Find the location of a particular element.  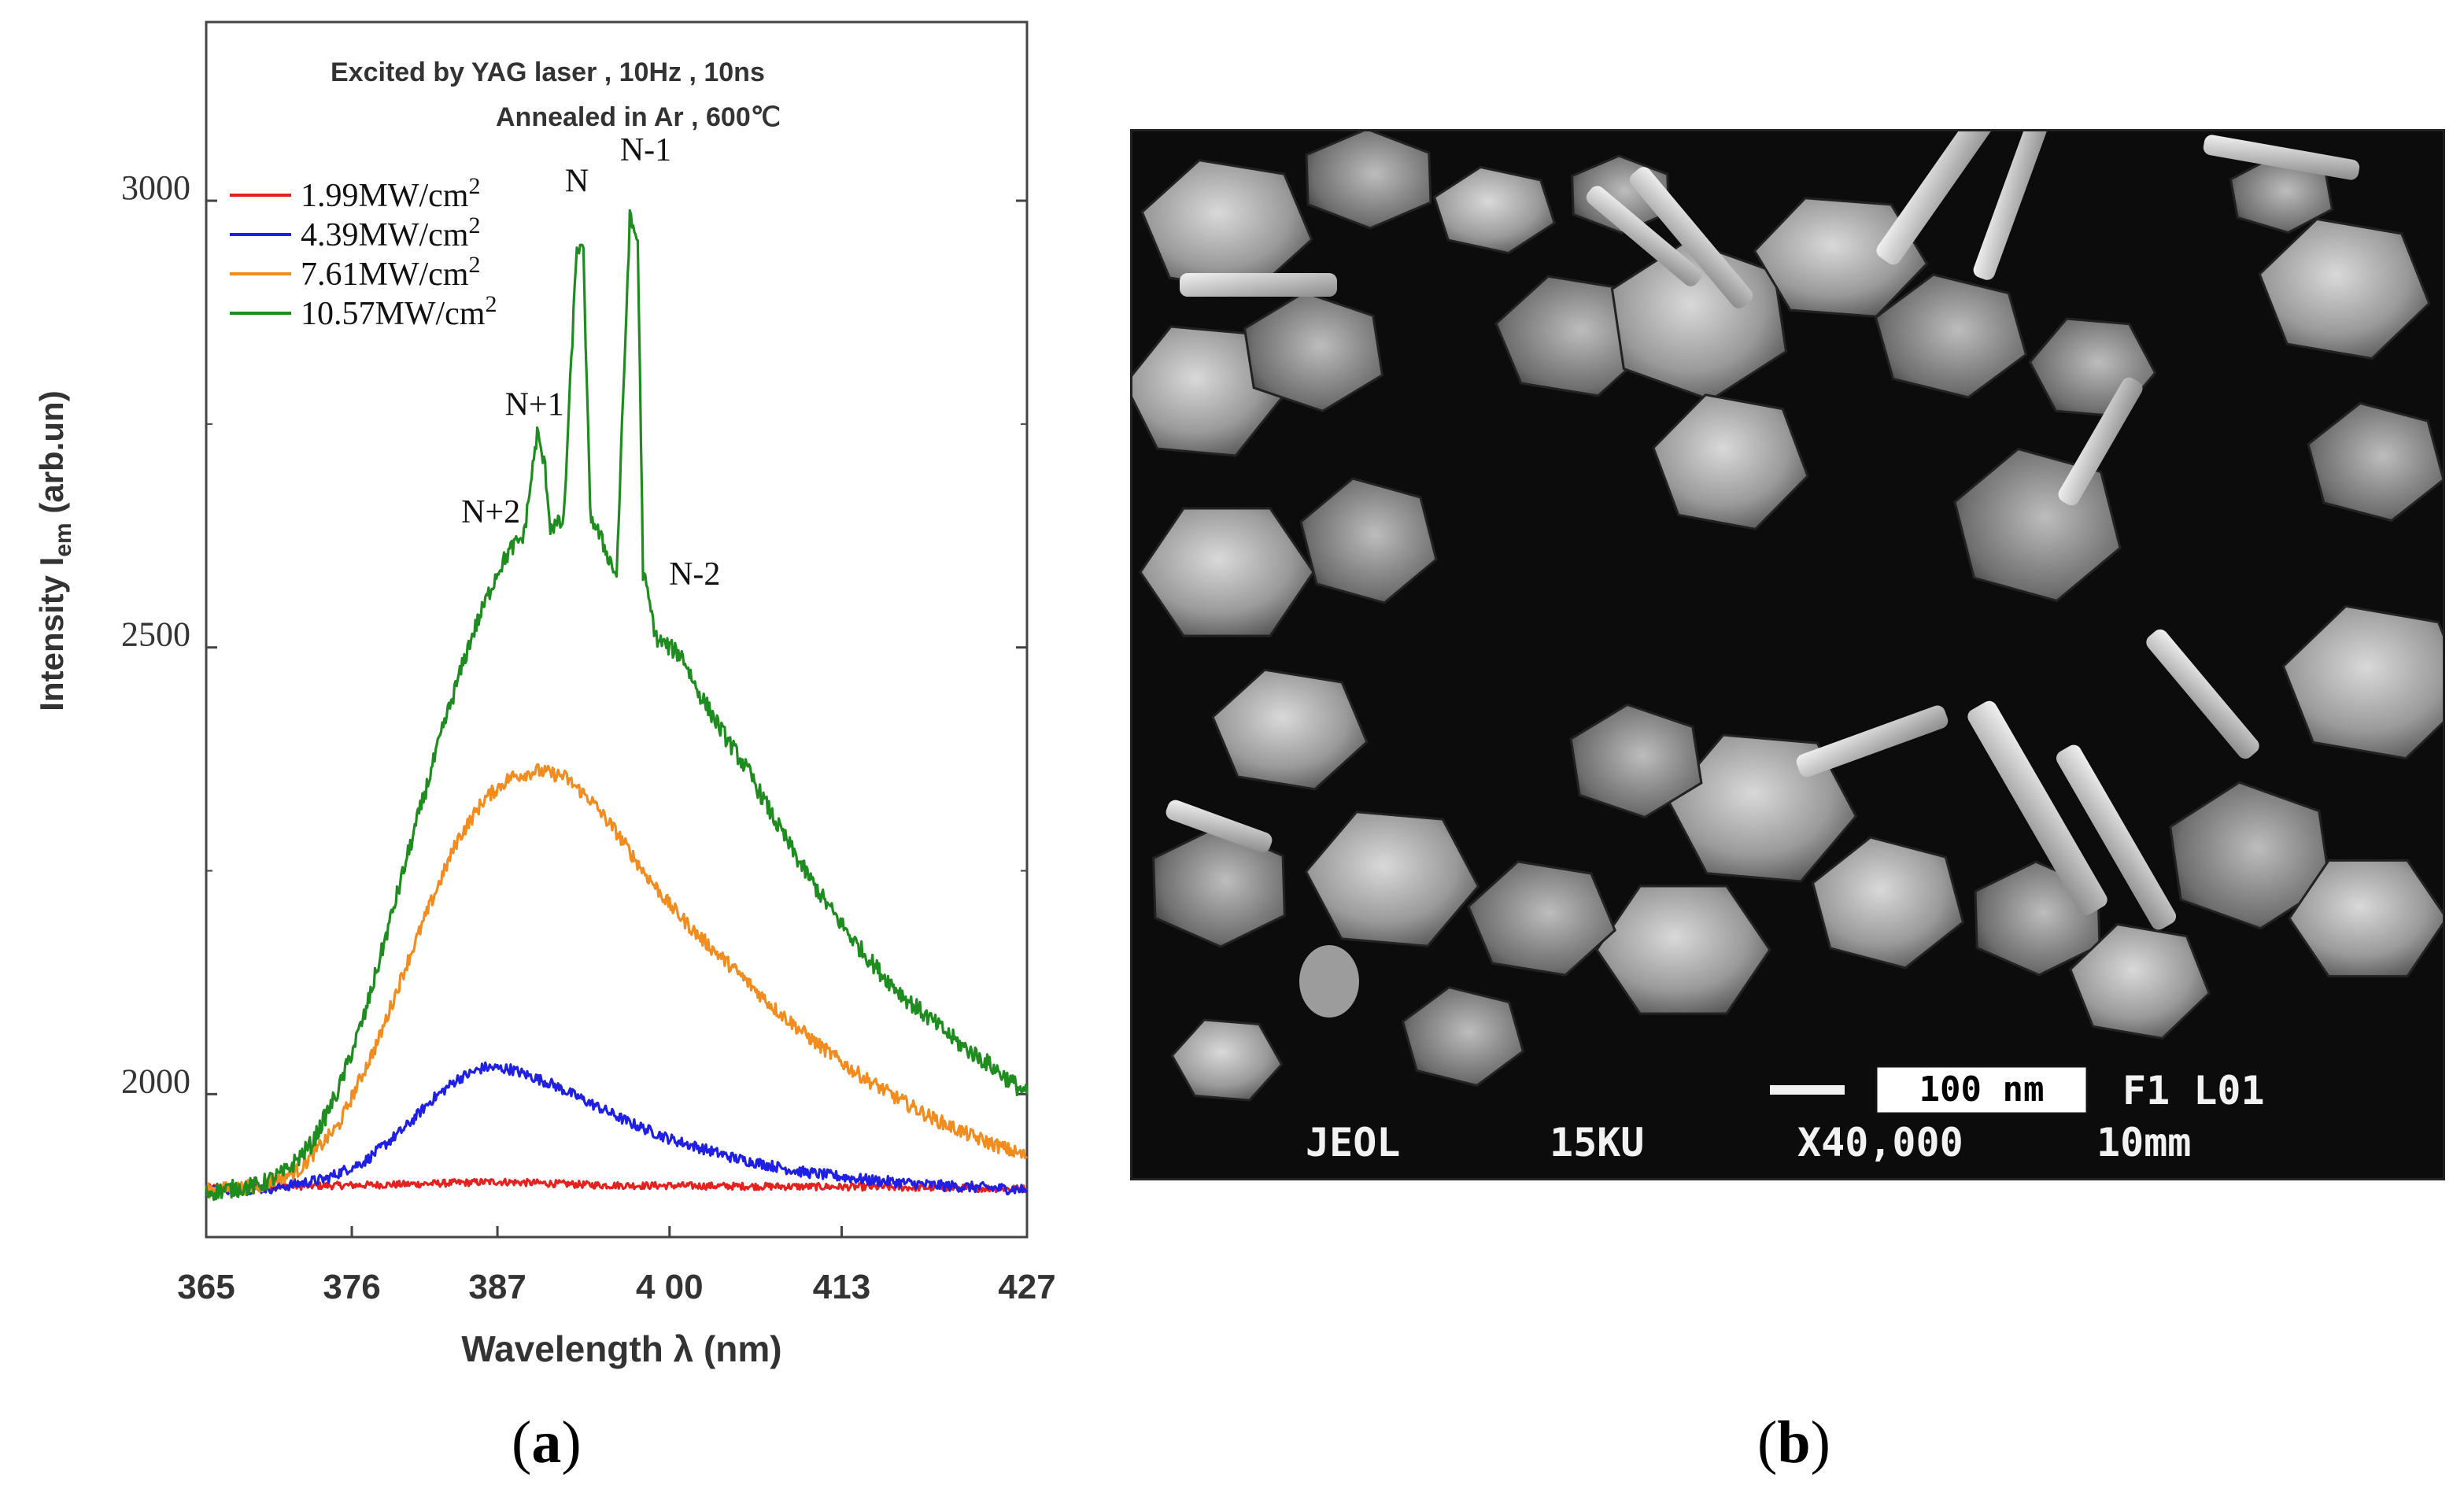

peak-label: N is located at coordinates (577, 182).